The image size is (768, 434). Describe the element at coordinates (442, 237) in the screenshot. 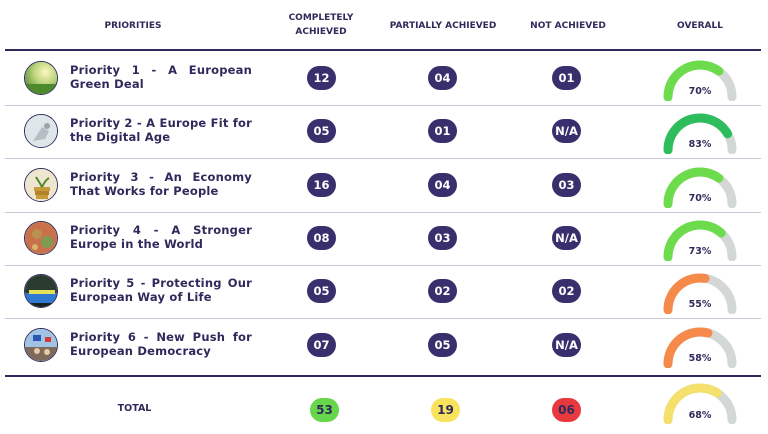

I see `partially-achieved-count: 03` at that location.